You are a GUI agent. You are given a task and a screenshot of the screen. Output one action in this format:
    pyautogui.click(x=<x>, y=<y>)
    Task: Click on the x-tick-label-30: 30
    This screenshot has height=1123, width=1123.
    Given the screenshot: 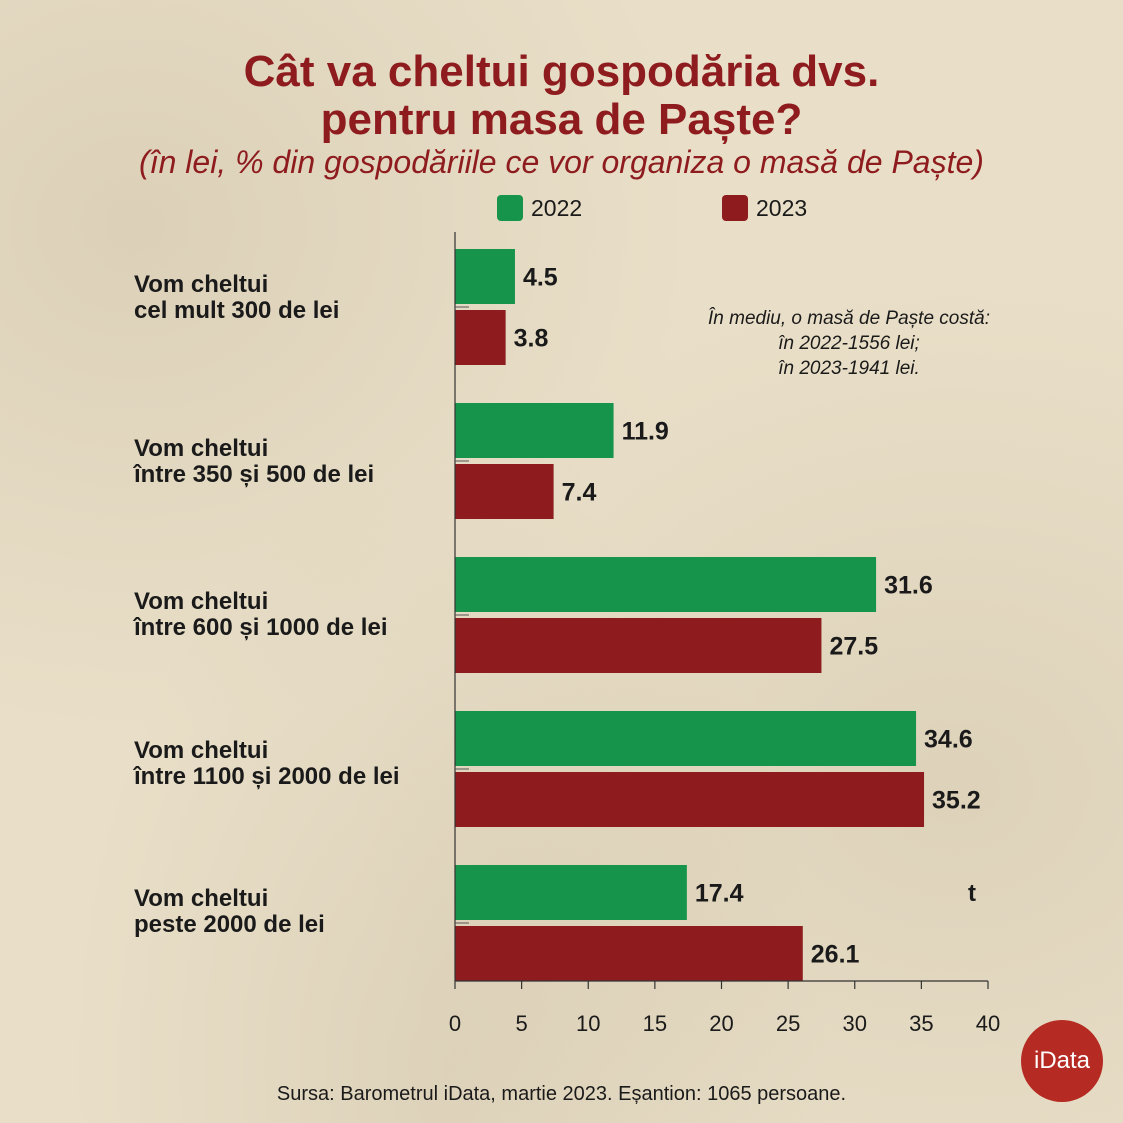 What is the action you would take?
    pyautogui.click(x=855, y=1023)
    